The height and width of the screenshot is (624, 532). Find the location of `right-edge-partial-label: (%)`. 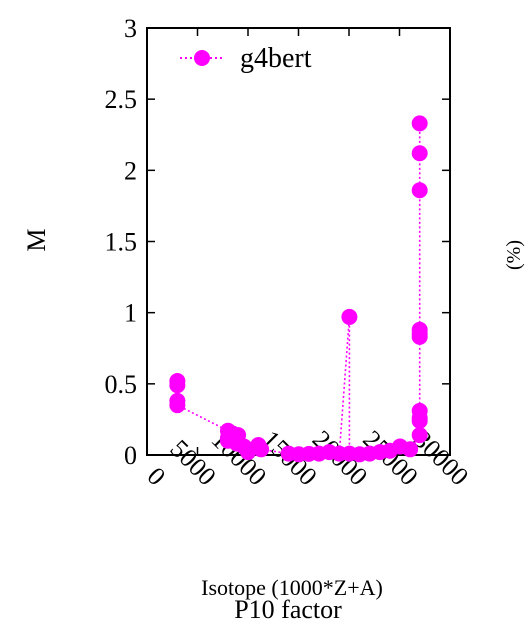

right-edge-partial-label: (%) is located at coordinates (514, 255).